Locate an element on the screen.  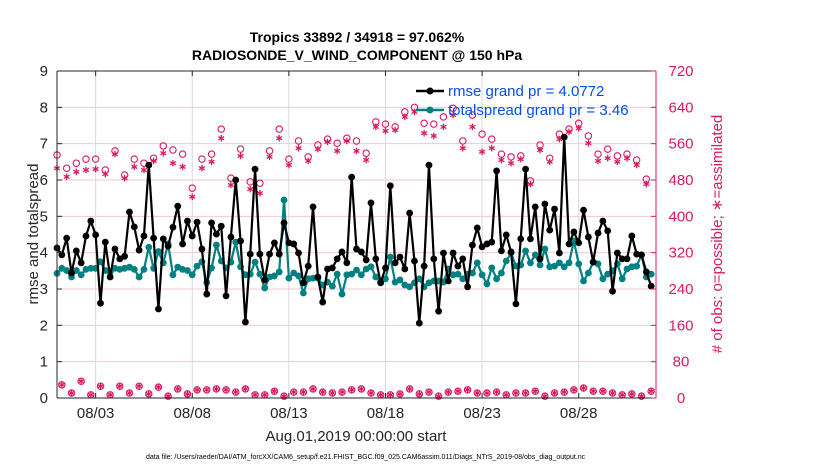
y-axis-label-right: # of obs: o=possible; ∗=assimilated is located at coordinates (717, 234).